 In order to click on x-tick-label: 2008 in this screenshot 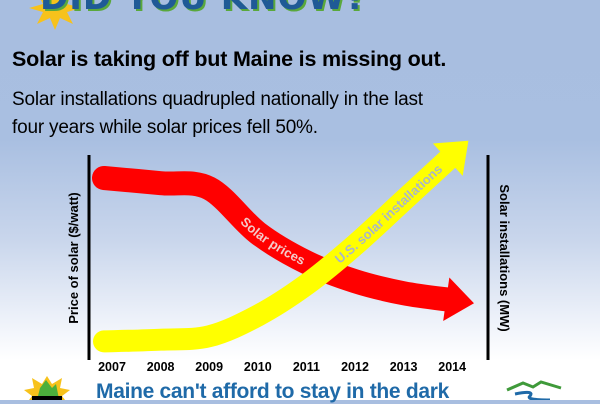, I will do `click(161, 367)`.